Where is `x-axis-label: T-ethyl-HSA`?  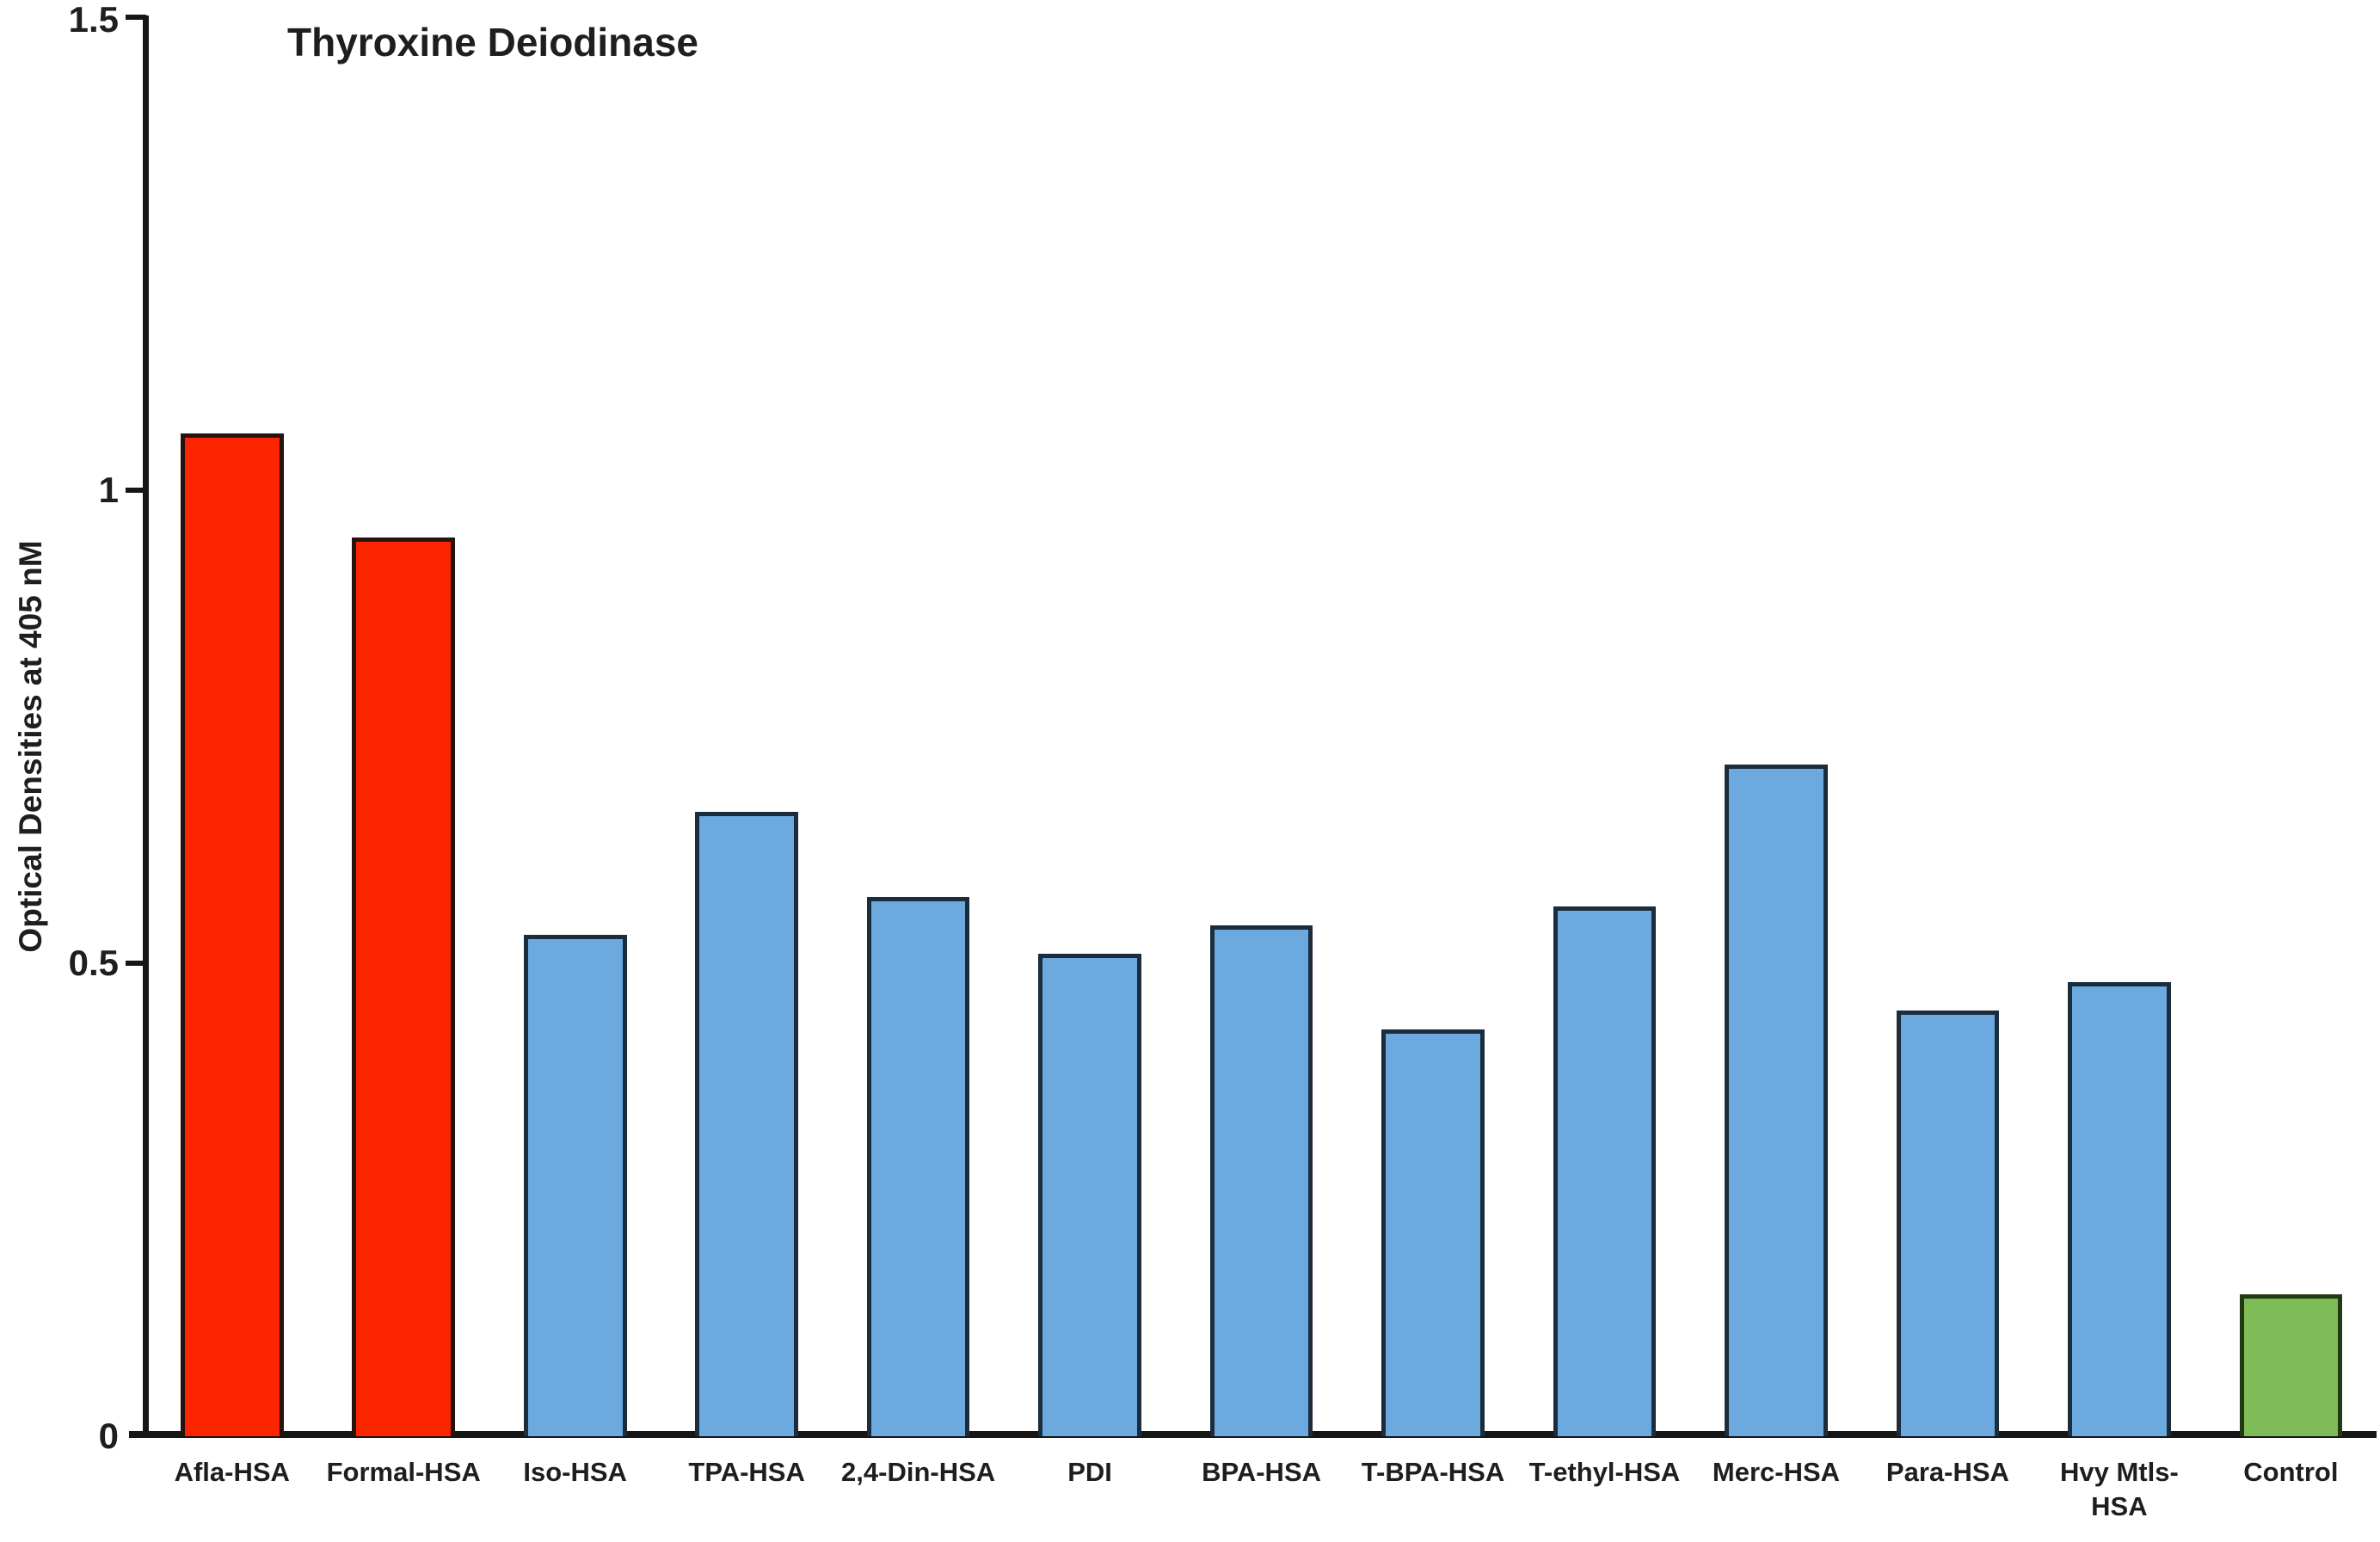 x-axis-label: T-ethyl-HSA is located at coordinates (1604, 1472).